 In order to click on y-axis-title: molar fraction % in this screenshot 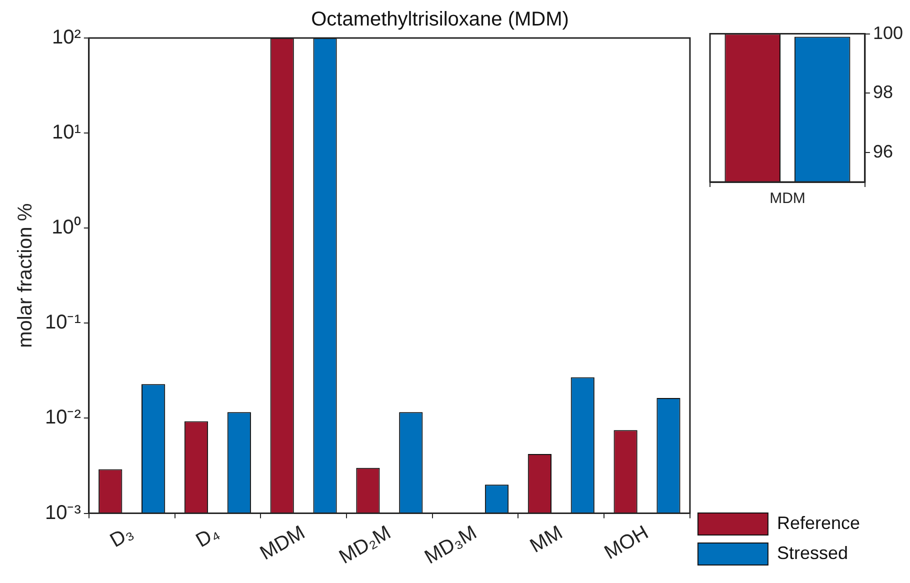, I will do `click(25, 275)`.